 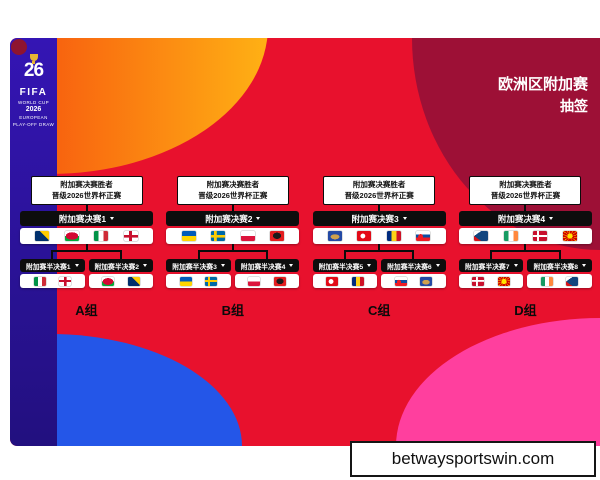 I want to click on semifinal-bar: 附加赛半决赛7, so click(x=491, y=265).